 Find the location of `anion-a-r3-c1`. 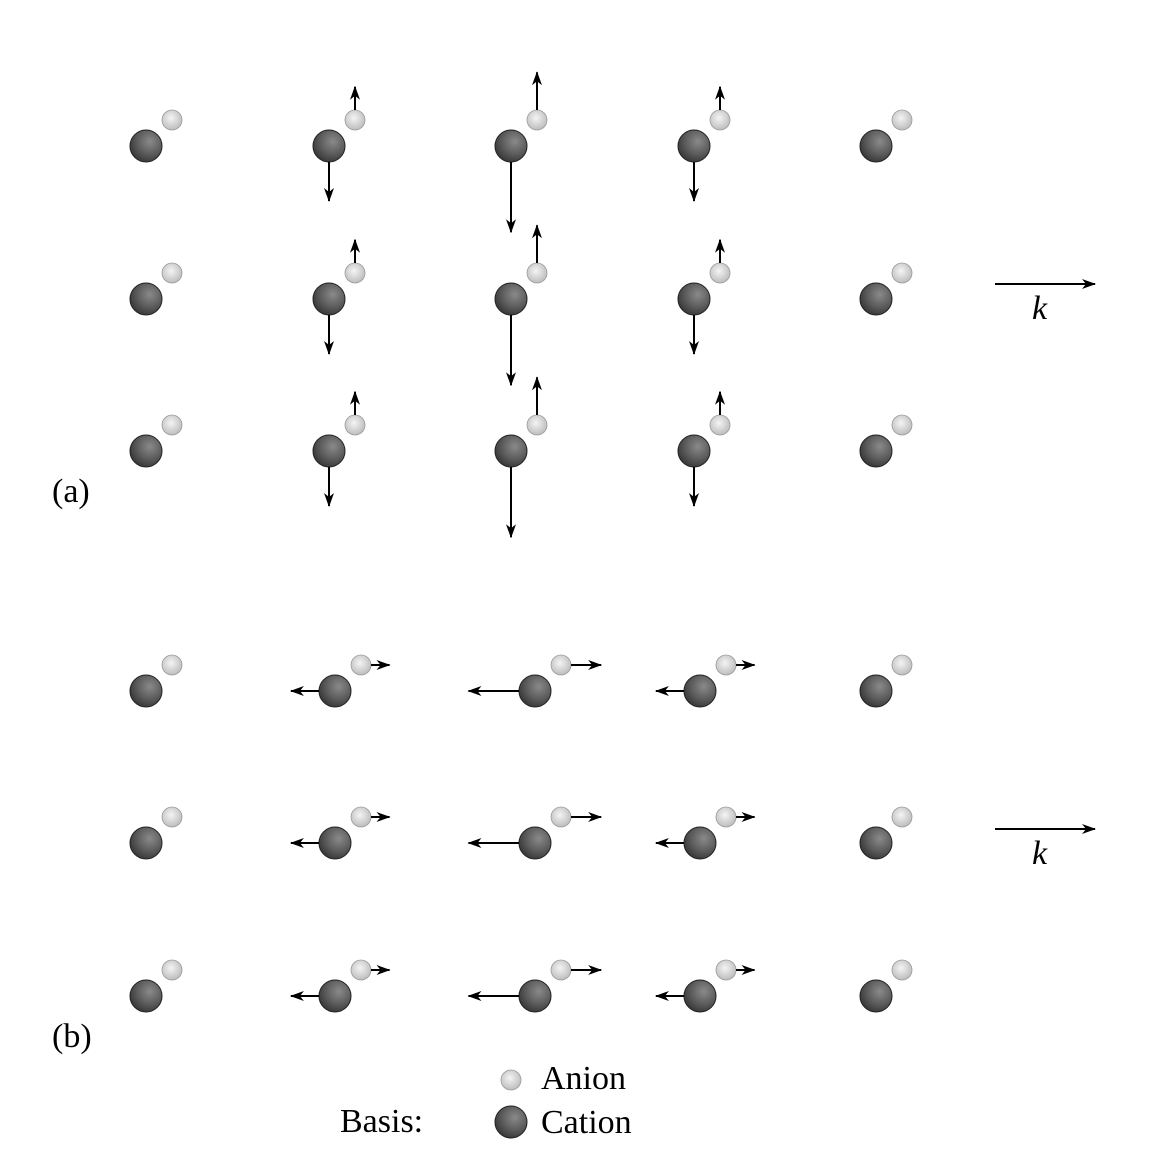

anion-a-r3-c1 is located at coordinates (172, 425).